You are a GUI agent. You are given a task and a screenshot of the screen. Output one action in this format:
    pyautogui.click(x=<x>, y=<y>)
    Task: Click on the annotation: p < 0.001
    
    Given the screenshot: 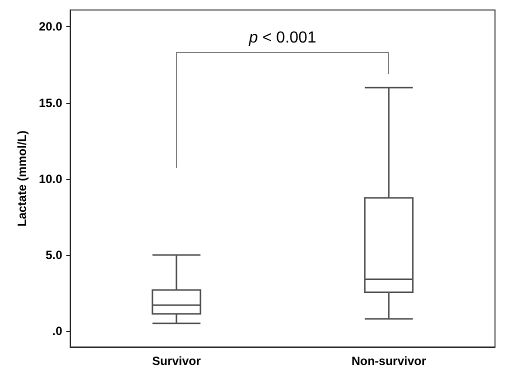 What is the action you would take?
    pyautogui.click(x=282, y=38)
    